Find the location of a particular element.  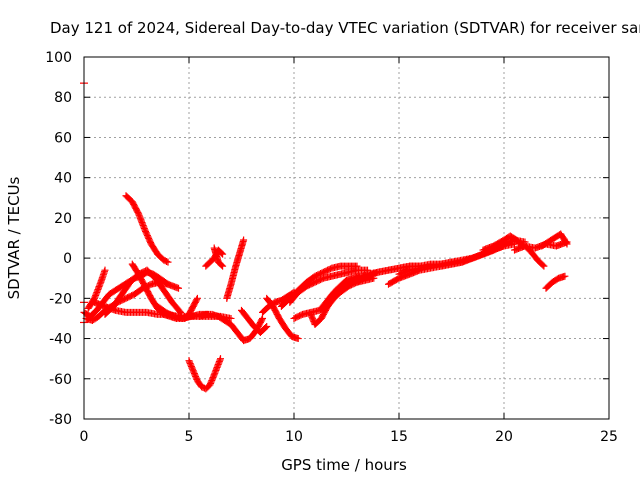

y-tick-label: -60 is located at coordinates (60, 380).